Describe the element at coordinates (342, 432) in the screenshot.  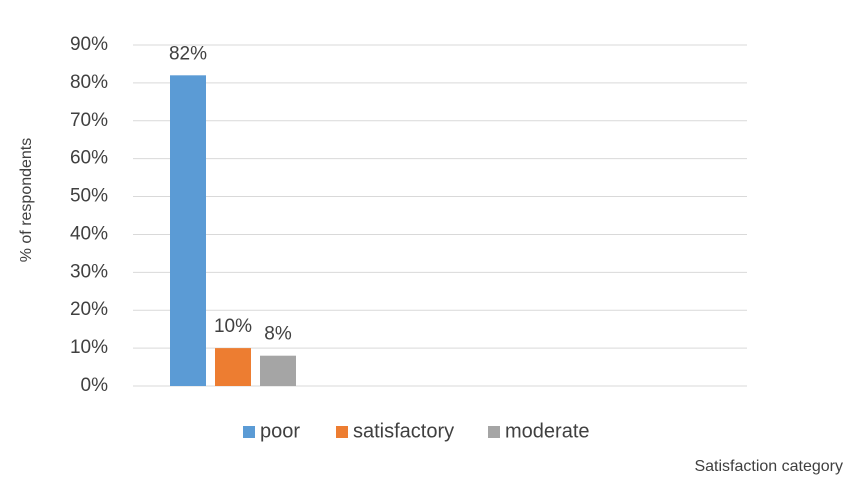
I see `legend-swatch-satisfactory` at that location.